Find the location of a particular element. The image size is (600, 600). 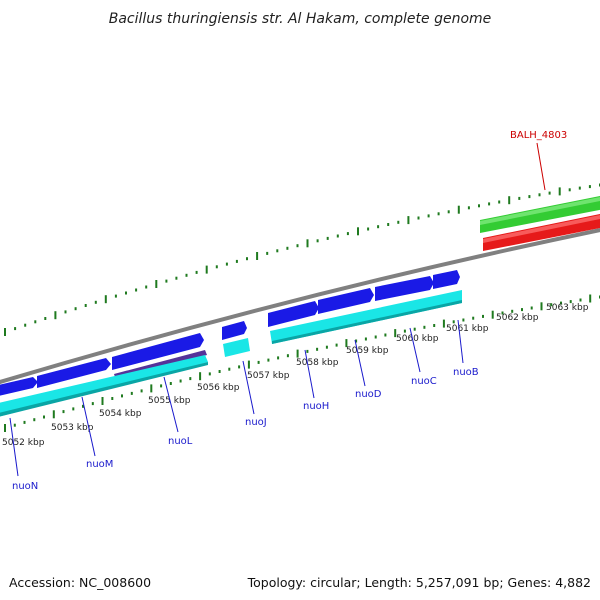

scale-label: 5056 kbp is located at coordinates (218, 388).